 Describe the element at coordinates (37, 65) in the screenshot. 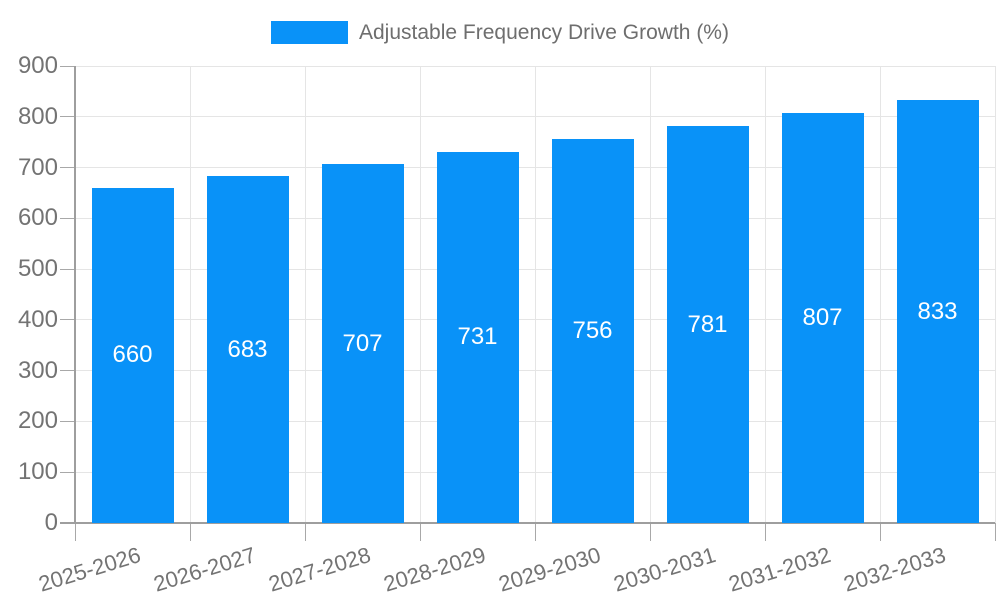

I see `y-axis-tick-label: 900` at that location.